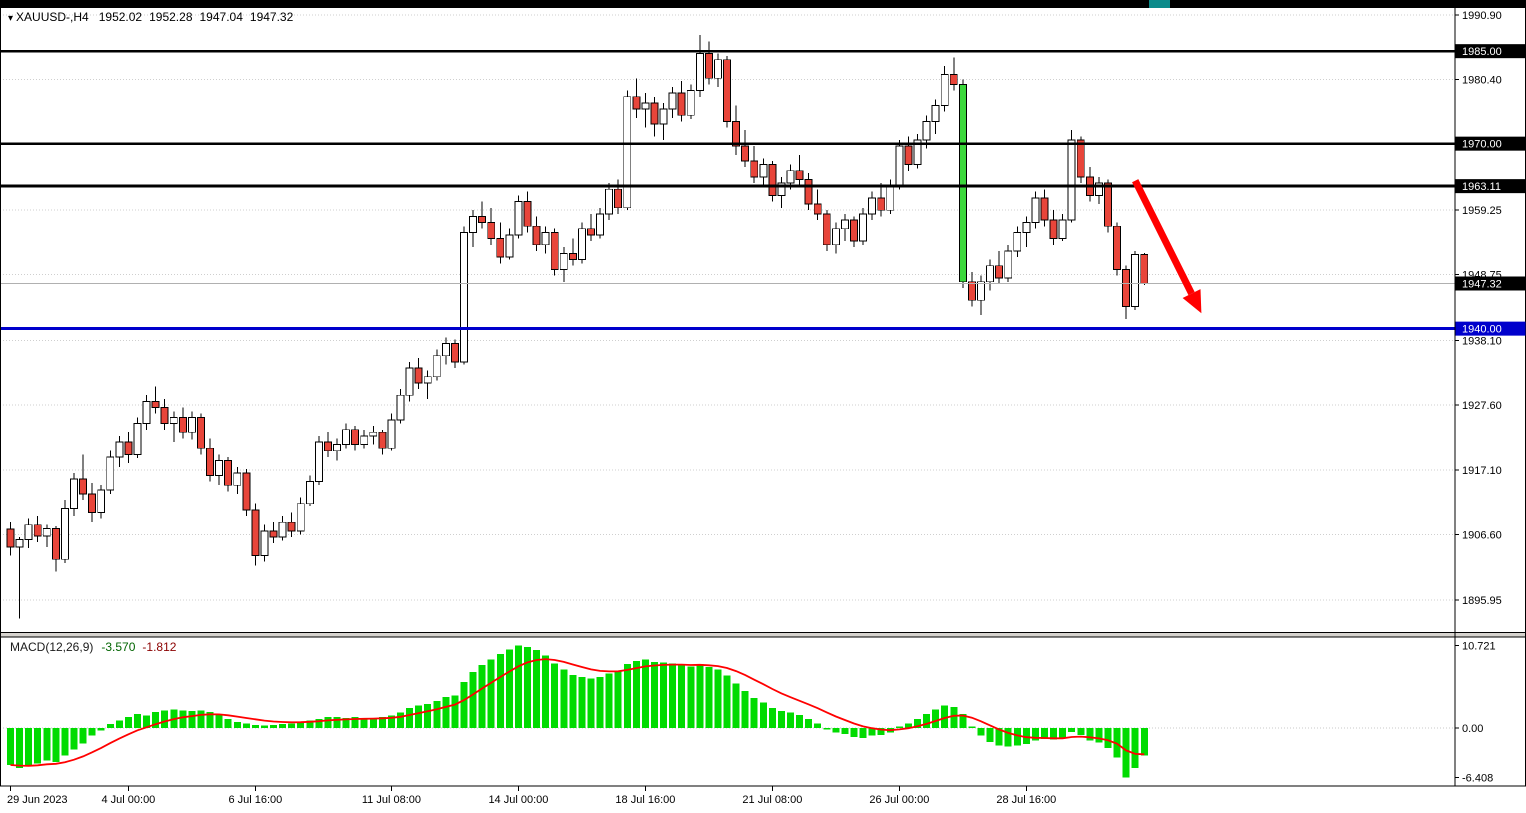 This screenshot has height=813, width=1526. I want to click on macd-indicator-label: MACD(12,26,9) -3.570 -1.812, so click(93, 647).